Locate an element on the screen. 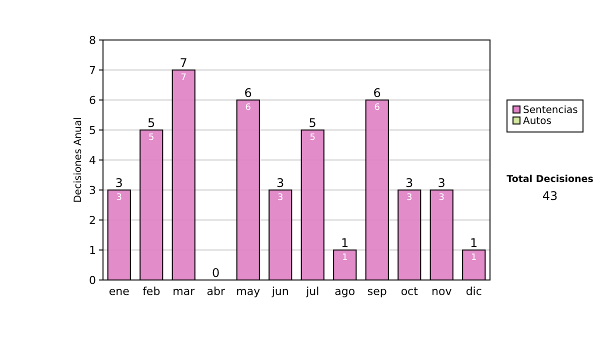 This screenshot has height=340, width=600. x-tick-label: may is located at coordinates (248, 291).